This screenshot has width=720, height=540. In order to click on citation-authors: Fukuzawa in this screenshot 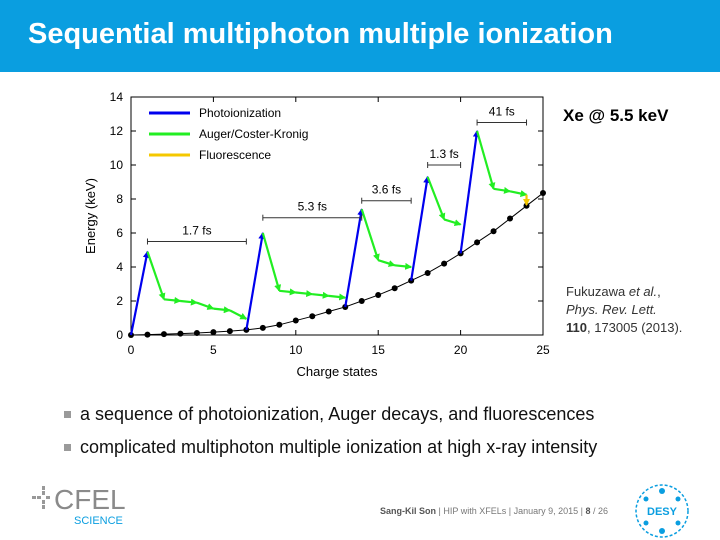, I will do `click(597, 291)`.